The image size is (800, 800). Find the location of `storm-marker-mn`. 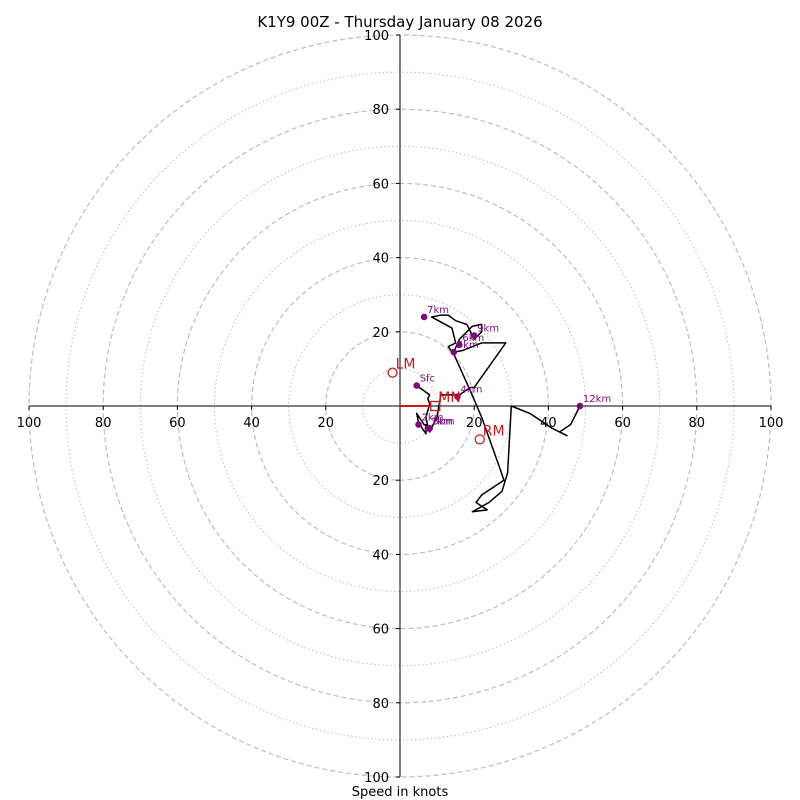

storm-marker-mn is located at coordinates (435, 406).